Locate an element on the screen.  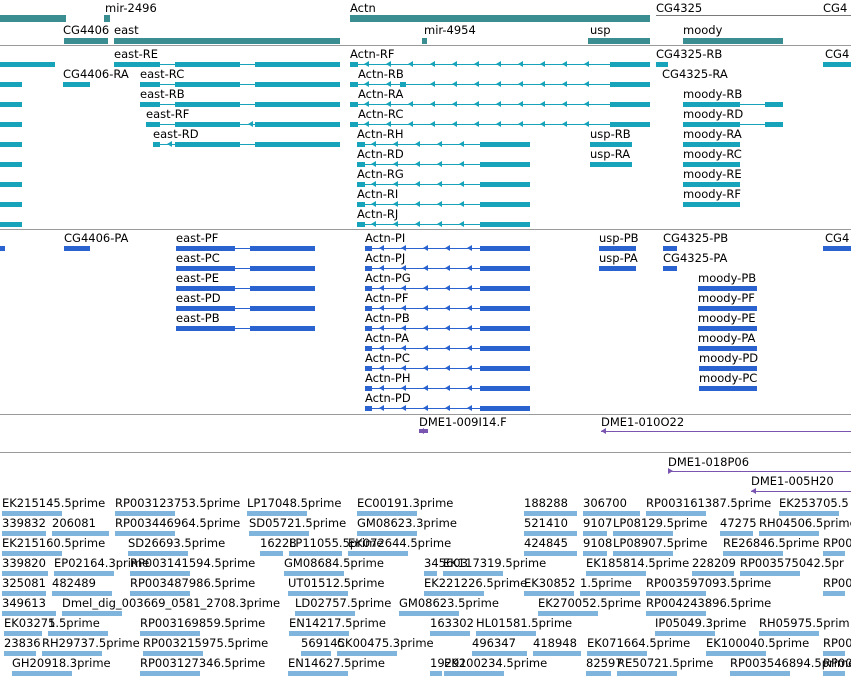
est-label: HL01581.5prime is located at coordinates (524, 623).